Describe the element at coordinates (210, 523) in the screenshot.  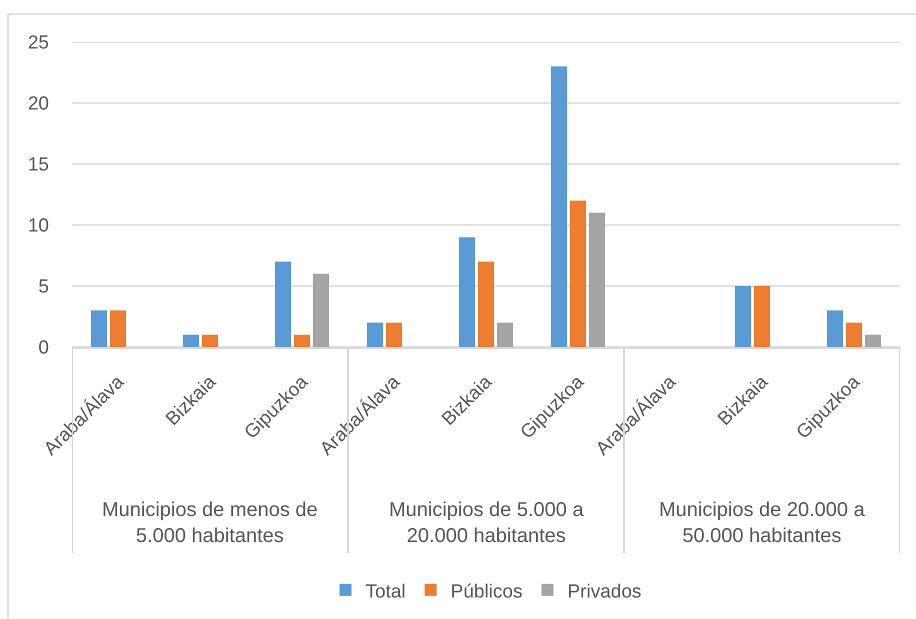
I see `text: Municipios de menos de 5.000 habitantes` at that location.